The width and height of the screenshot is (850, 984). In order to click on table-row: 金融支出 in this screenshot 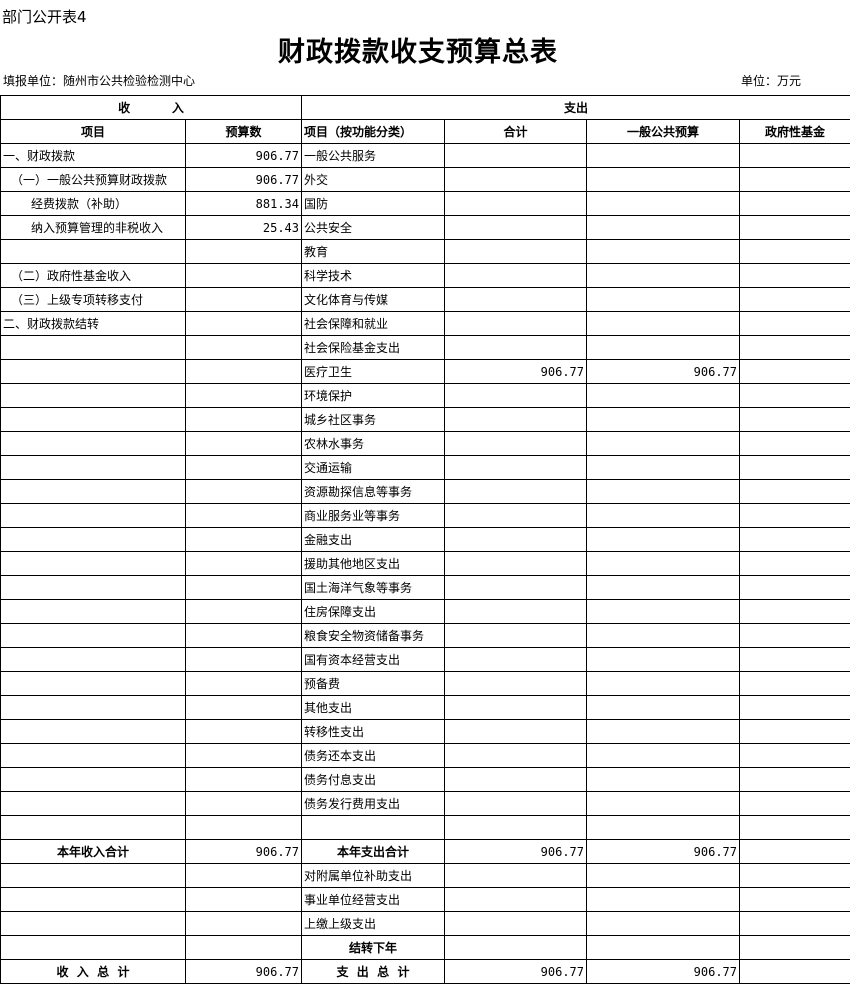, I will do `click(425, 540)`.